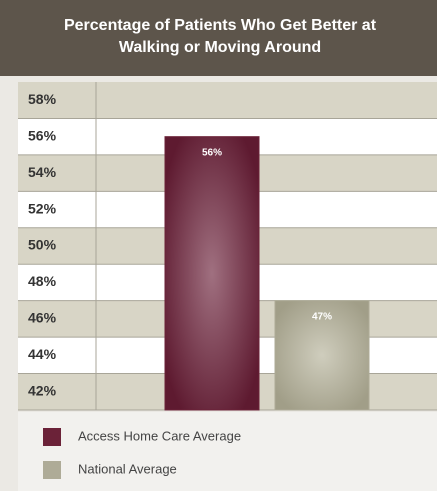 Image resolution: width=437 pixels, height=491 pixels. I want to click on y-tick-label: 58%, so click(42, 99).